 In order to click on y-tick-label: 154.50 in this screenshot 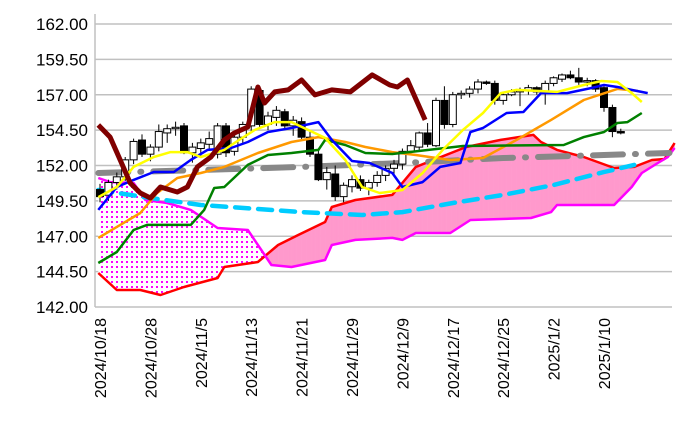, I will do `click(62, 130)`.